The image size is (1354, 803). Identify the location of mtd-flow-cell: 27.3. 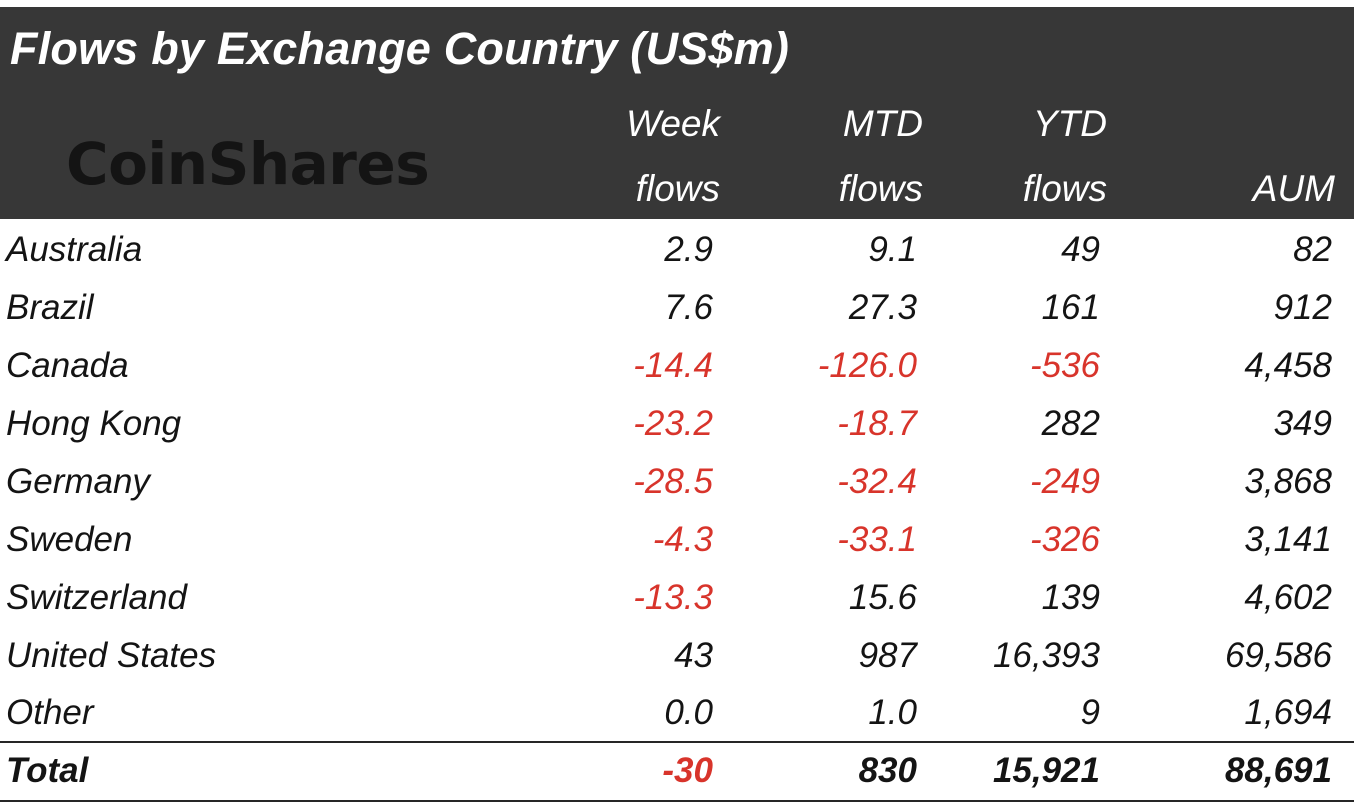
(882, 307).